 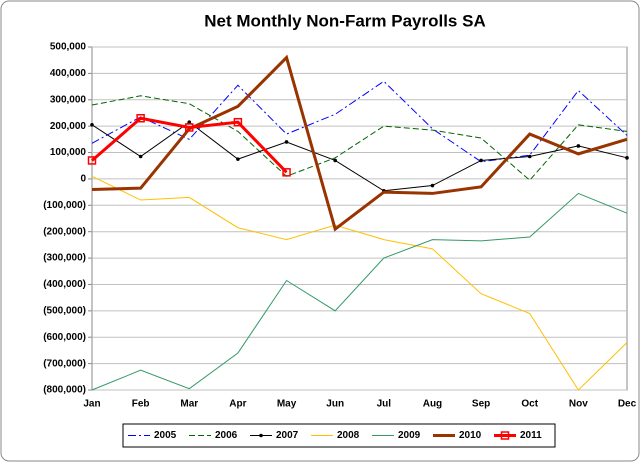 What do you see at coordinates (68, 126) in the screenshot?
I see `y-tick-label: 200,000` at bounding box center [68, 126].